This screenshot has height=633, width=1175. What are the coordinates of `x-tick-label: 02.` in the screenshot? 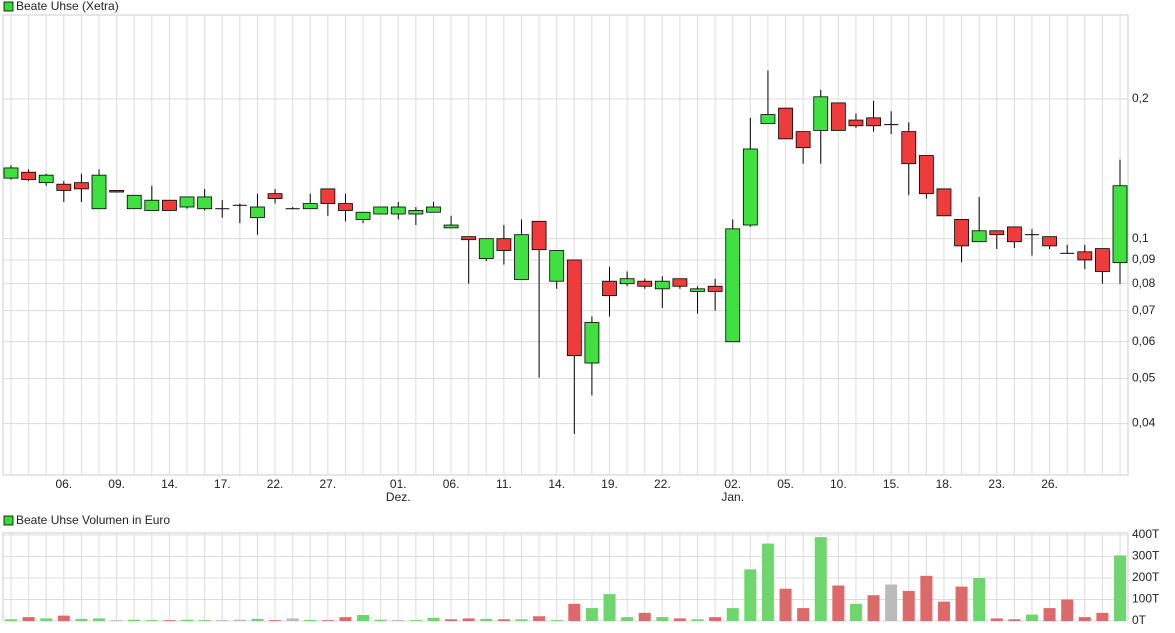 It's located at (732, 484).